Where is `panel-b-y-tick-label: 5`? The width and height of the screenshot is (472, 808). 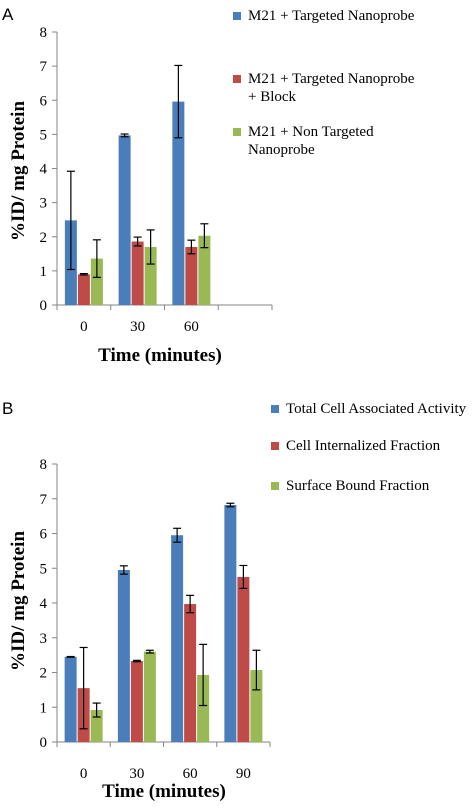
panel-b-y-tick-label: 5 is located at coordinates (44, 569).